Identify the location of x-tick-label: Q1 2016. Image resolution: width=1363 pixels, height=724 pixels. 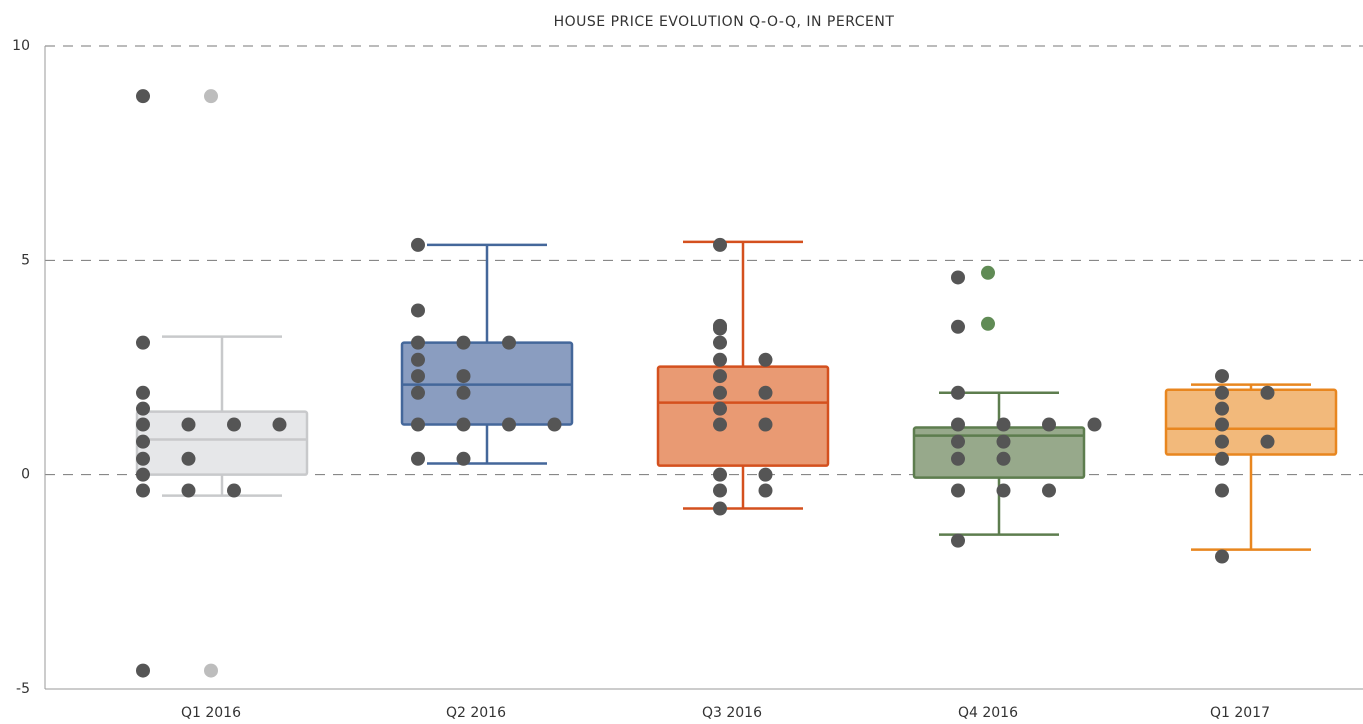
(211, 713).